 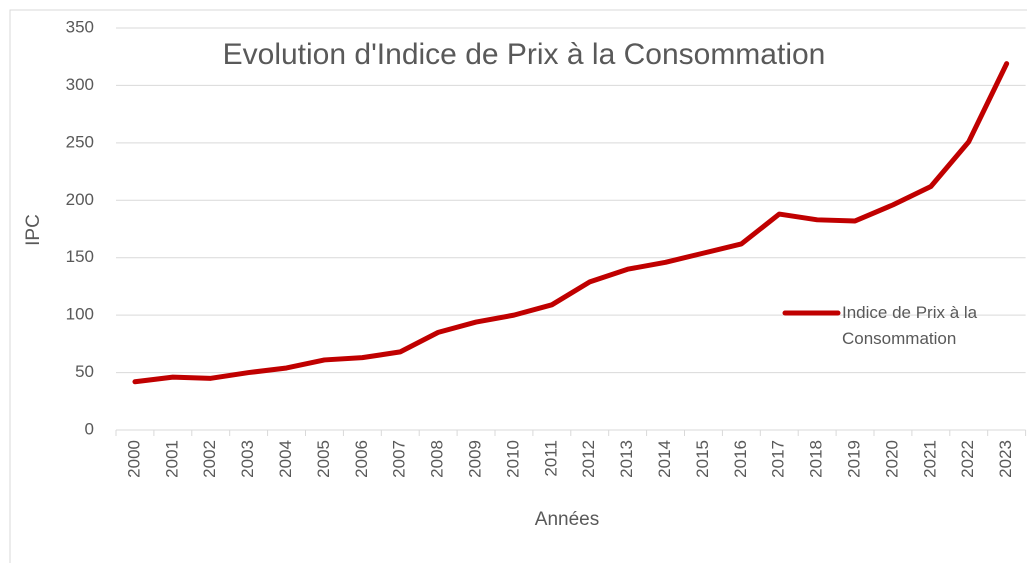 What do you see at coordinates (437, 459) in the screenshot?
I see `x-tick-label: 2008` at bounding box center [437, 459].